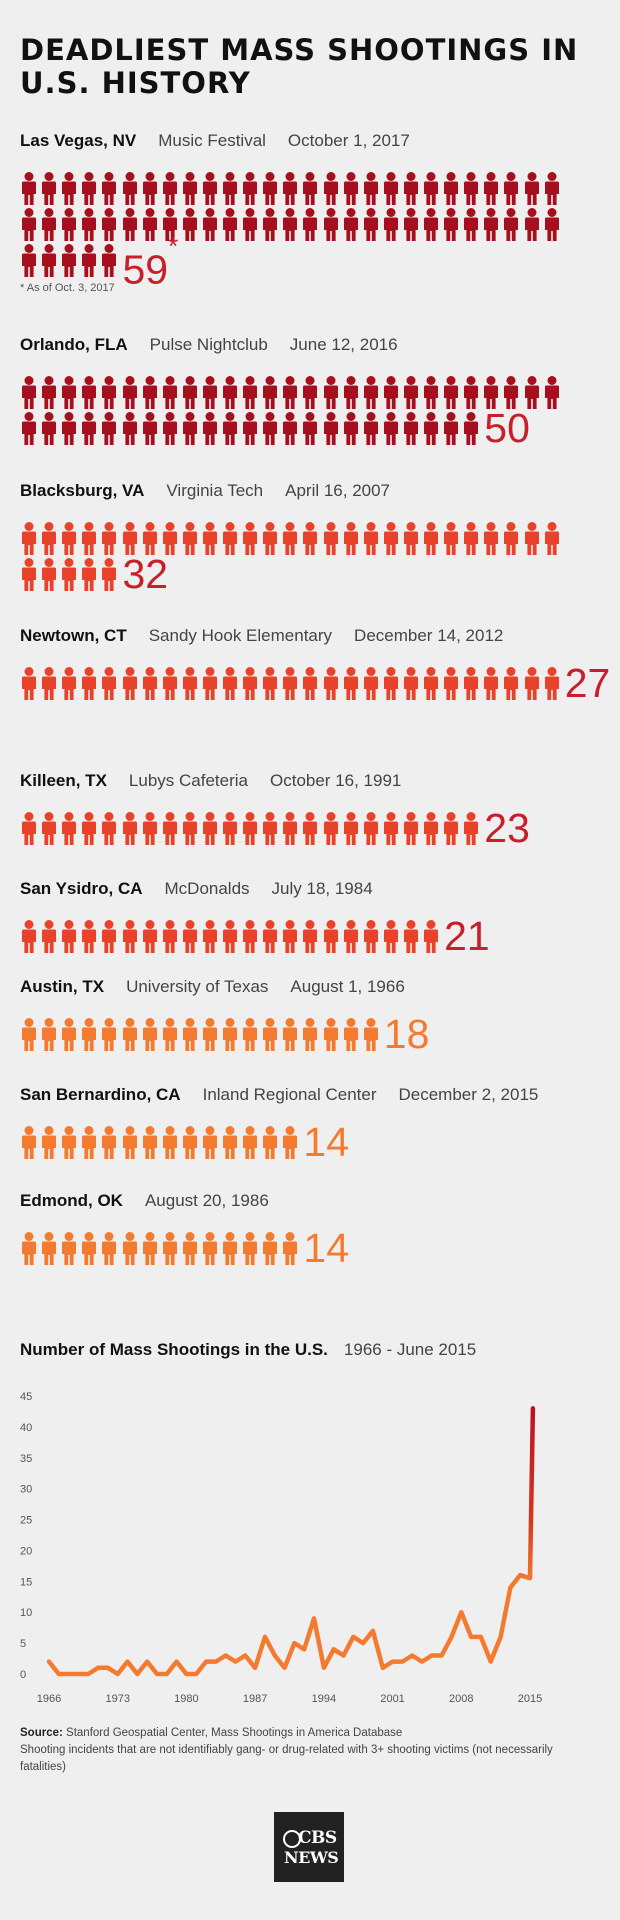  I want to click on incident-header: Orlando, FLA Pulse Nightclub June 12, 2016, so click(209, 345).